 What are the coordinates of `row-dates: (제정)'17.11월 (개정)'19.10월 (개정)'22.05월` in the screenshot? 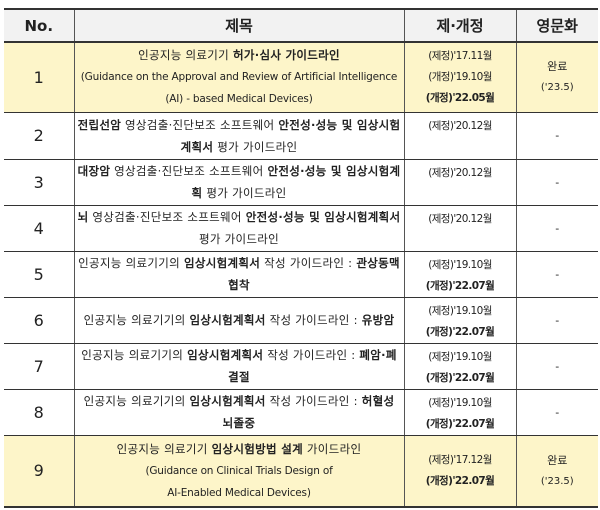 It's located at (459, 77).